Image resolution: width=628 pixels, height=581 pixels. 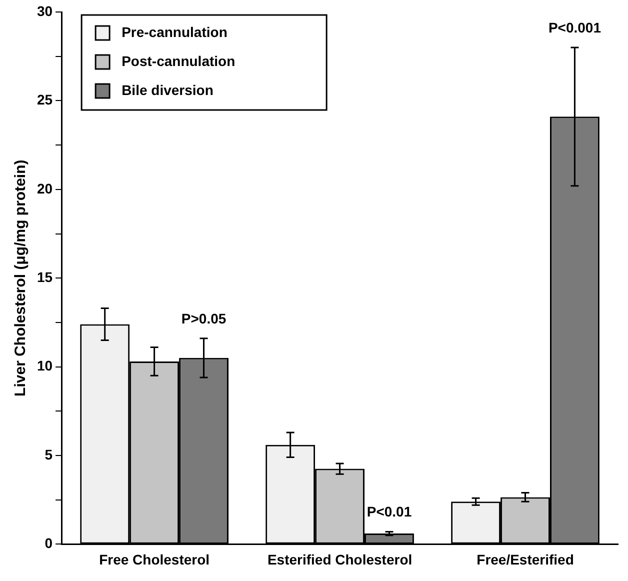 I want to click on y-tick-label: 15, so click(x=44, y=276).